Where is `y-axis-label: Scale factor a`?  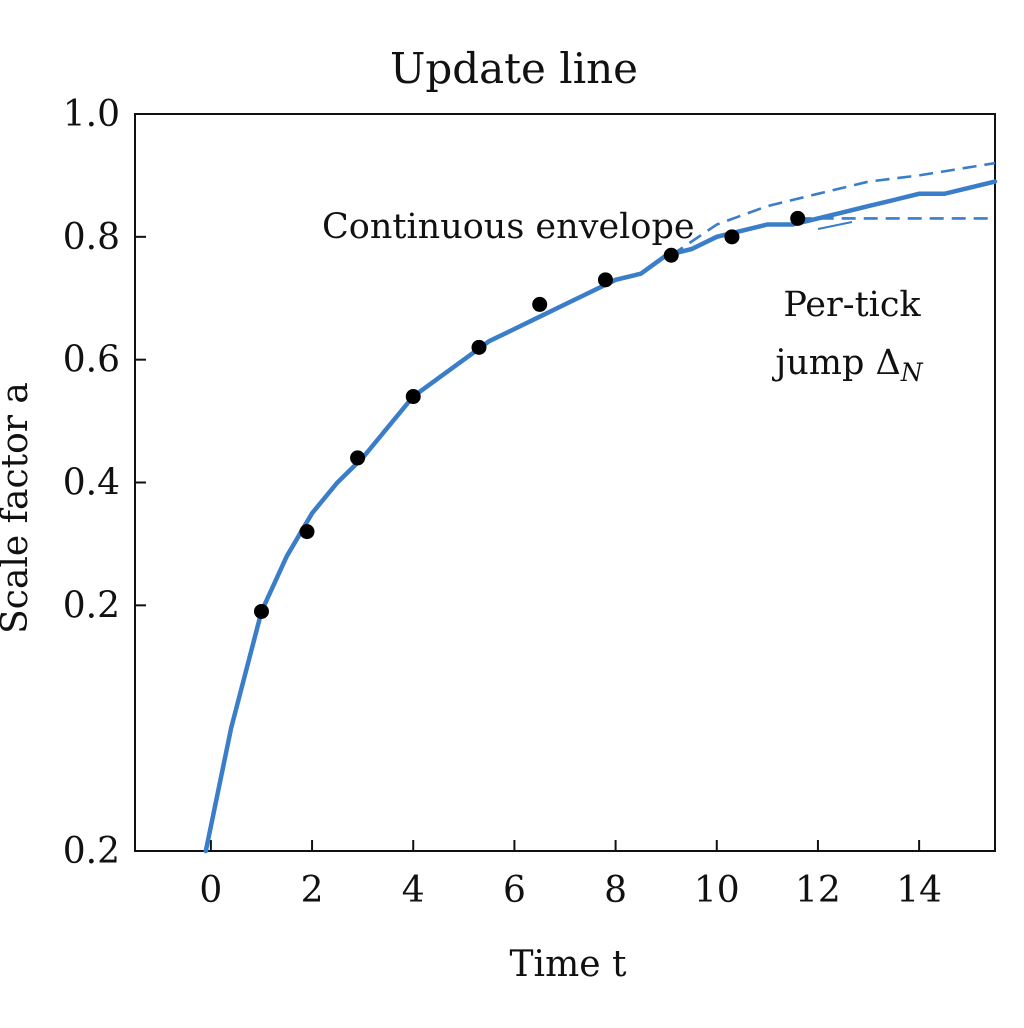
y-axis-label: Scale factor a is located at coordinates (18, 508).